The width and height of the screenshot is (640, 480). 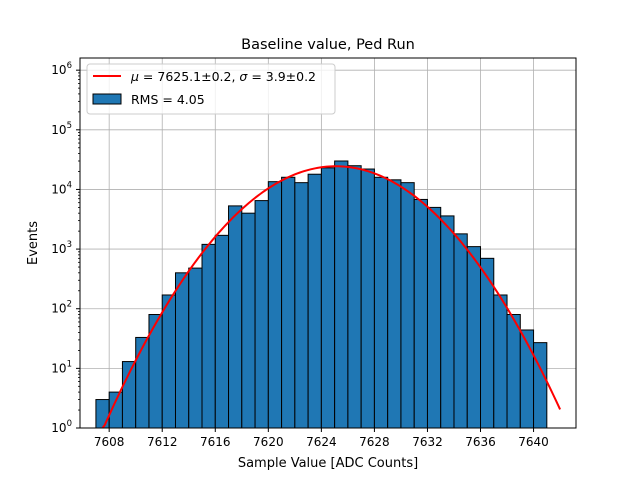 What do you see at coordinates (162, 442) in the screenshot?
I see `x-tick-label: 7612` at bounding box center [162, 442].